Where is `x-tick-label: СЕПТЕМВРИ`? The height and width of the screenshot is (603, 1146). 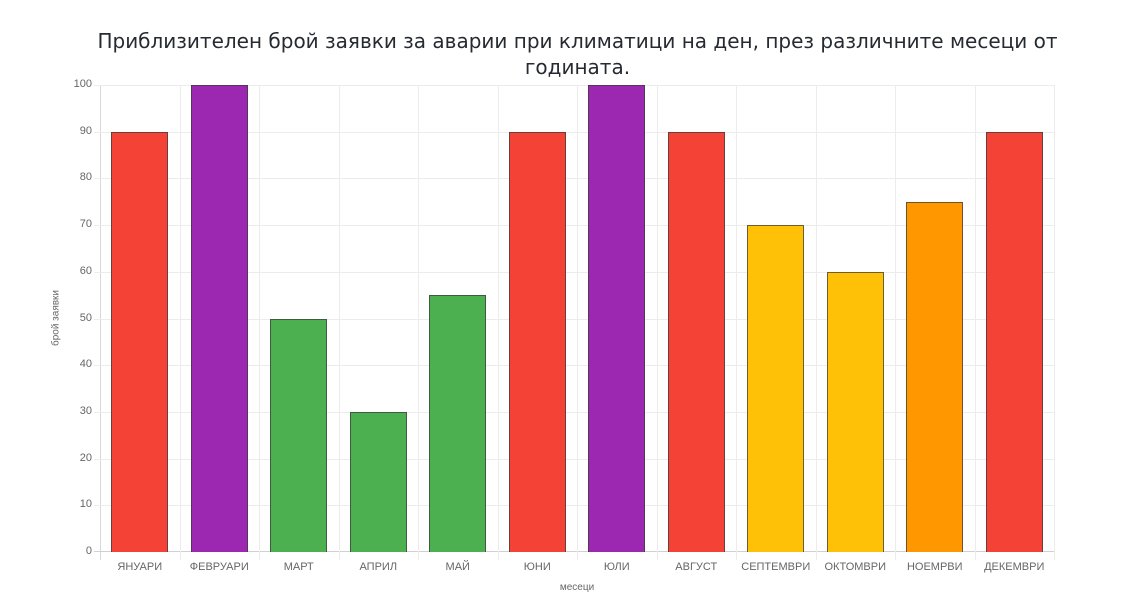 x-tick-label: СЕПТЕМВРИ is located at coordinates (776, 567).